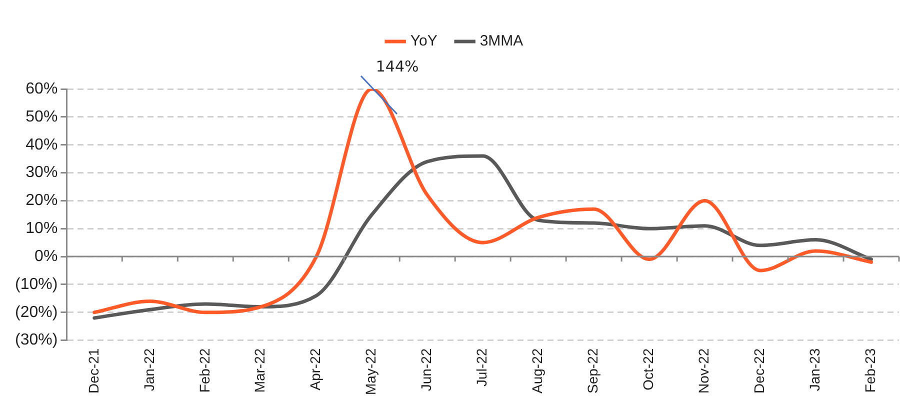 Image resolution: width=917 pixels, height=411 pixels. Describe the element at coordinates (592, 371) in the screenshot. I see `x-tick-label: Sep-22` at that location.